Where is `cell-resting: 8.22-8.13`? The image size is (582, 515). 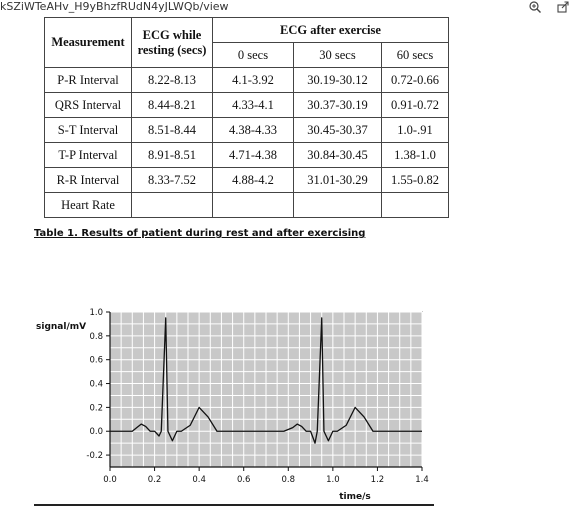 cell-resting: 8.22-8.13 is located at coordinates (172, 80).